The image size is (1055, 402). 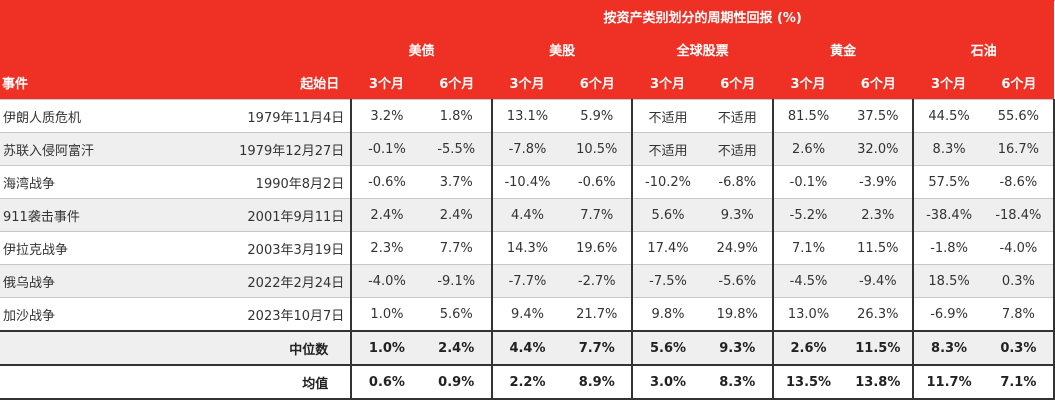 What do you see at coordinates (878, 382) in the screenshot?
I see `summary-value: 13.8%` at bounding box center [878, 382].